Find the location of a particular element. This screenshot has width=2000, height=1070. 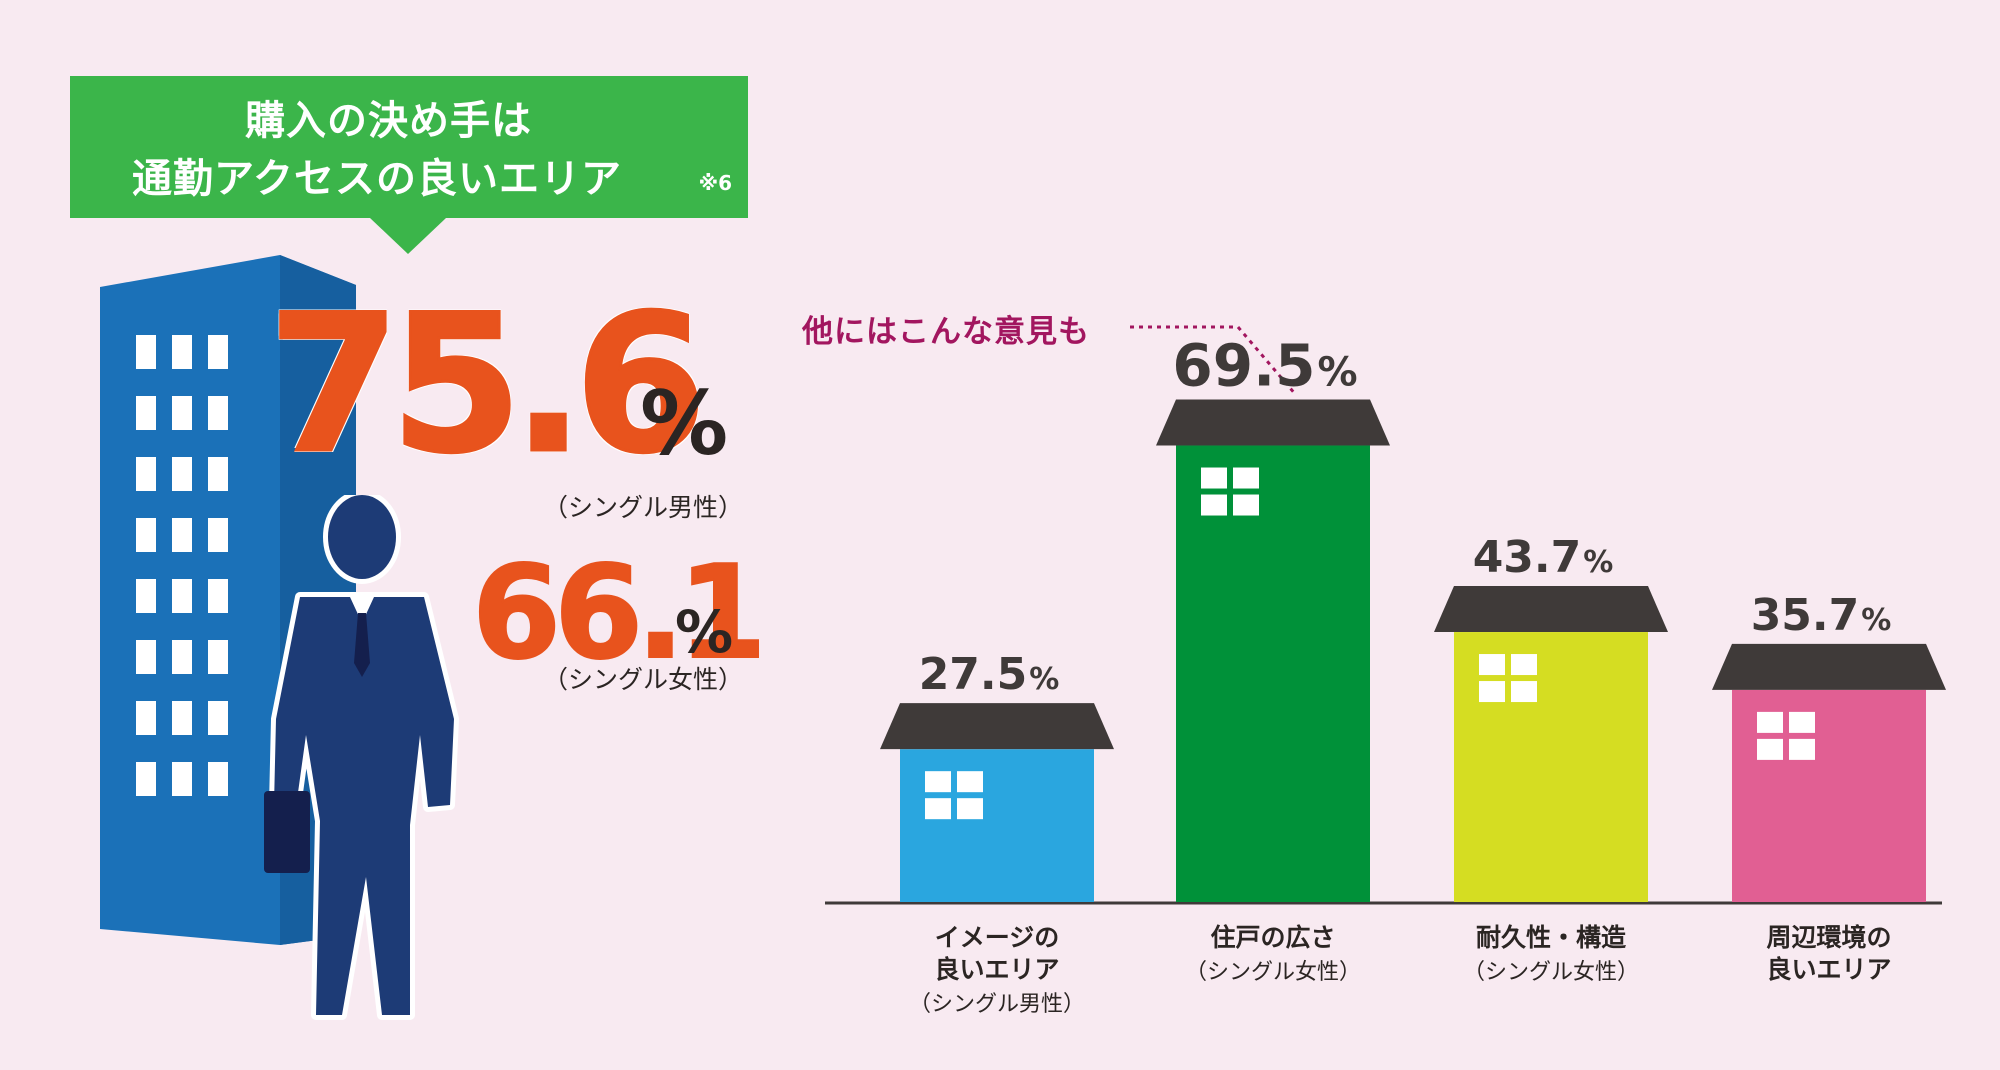

stat-female-caption: （シングル女性） is located at coordinates (643, 679).